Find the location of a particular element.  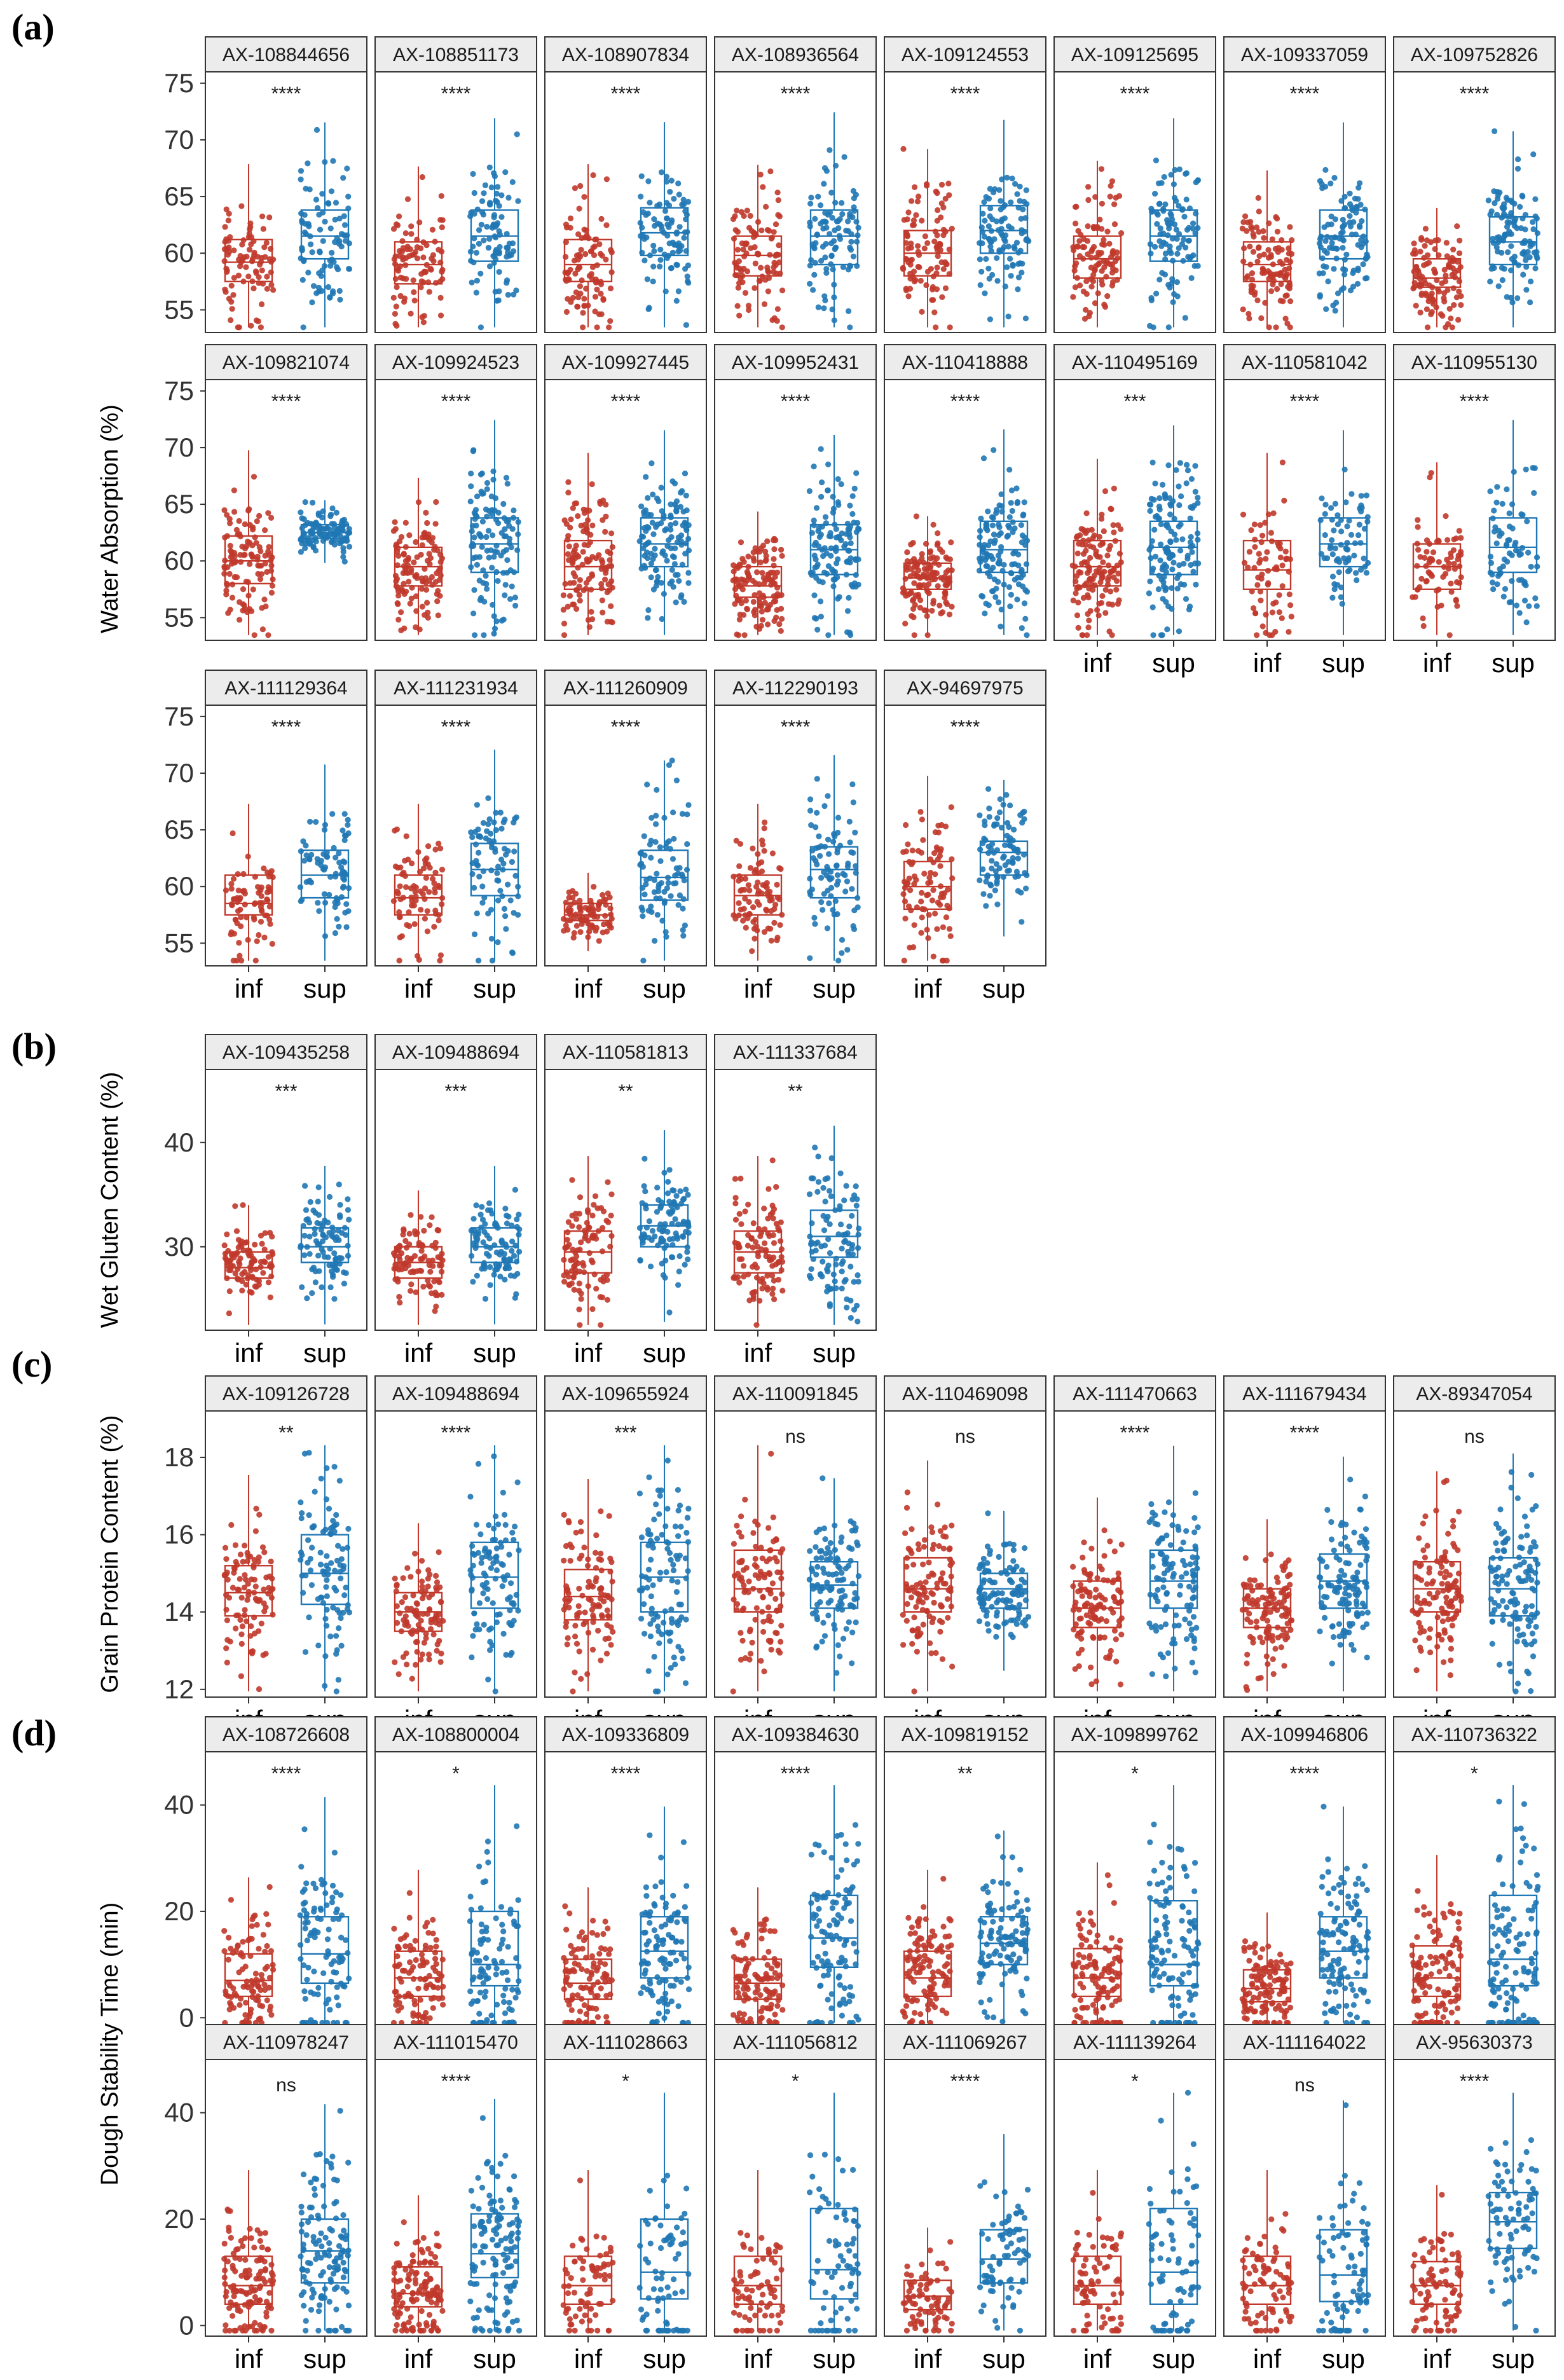

x-tick-label-sup: sup is located at coordinates (1344, 663).